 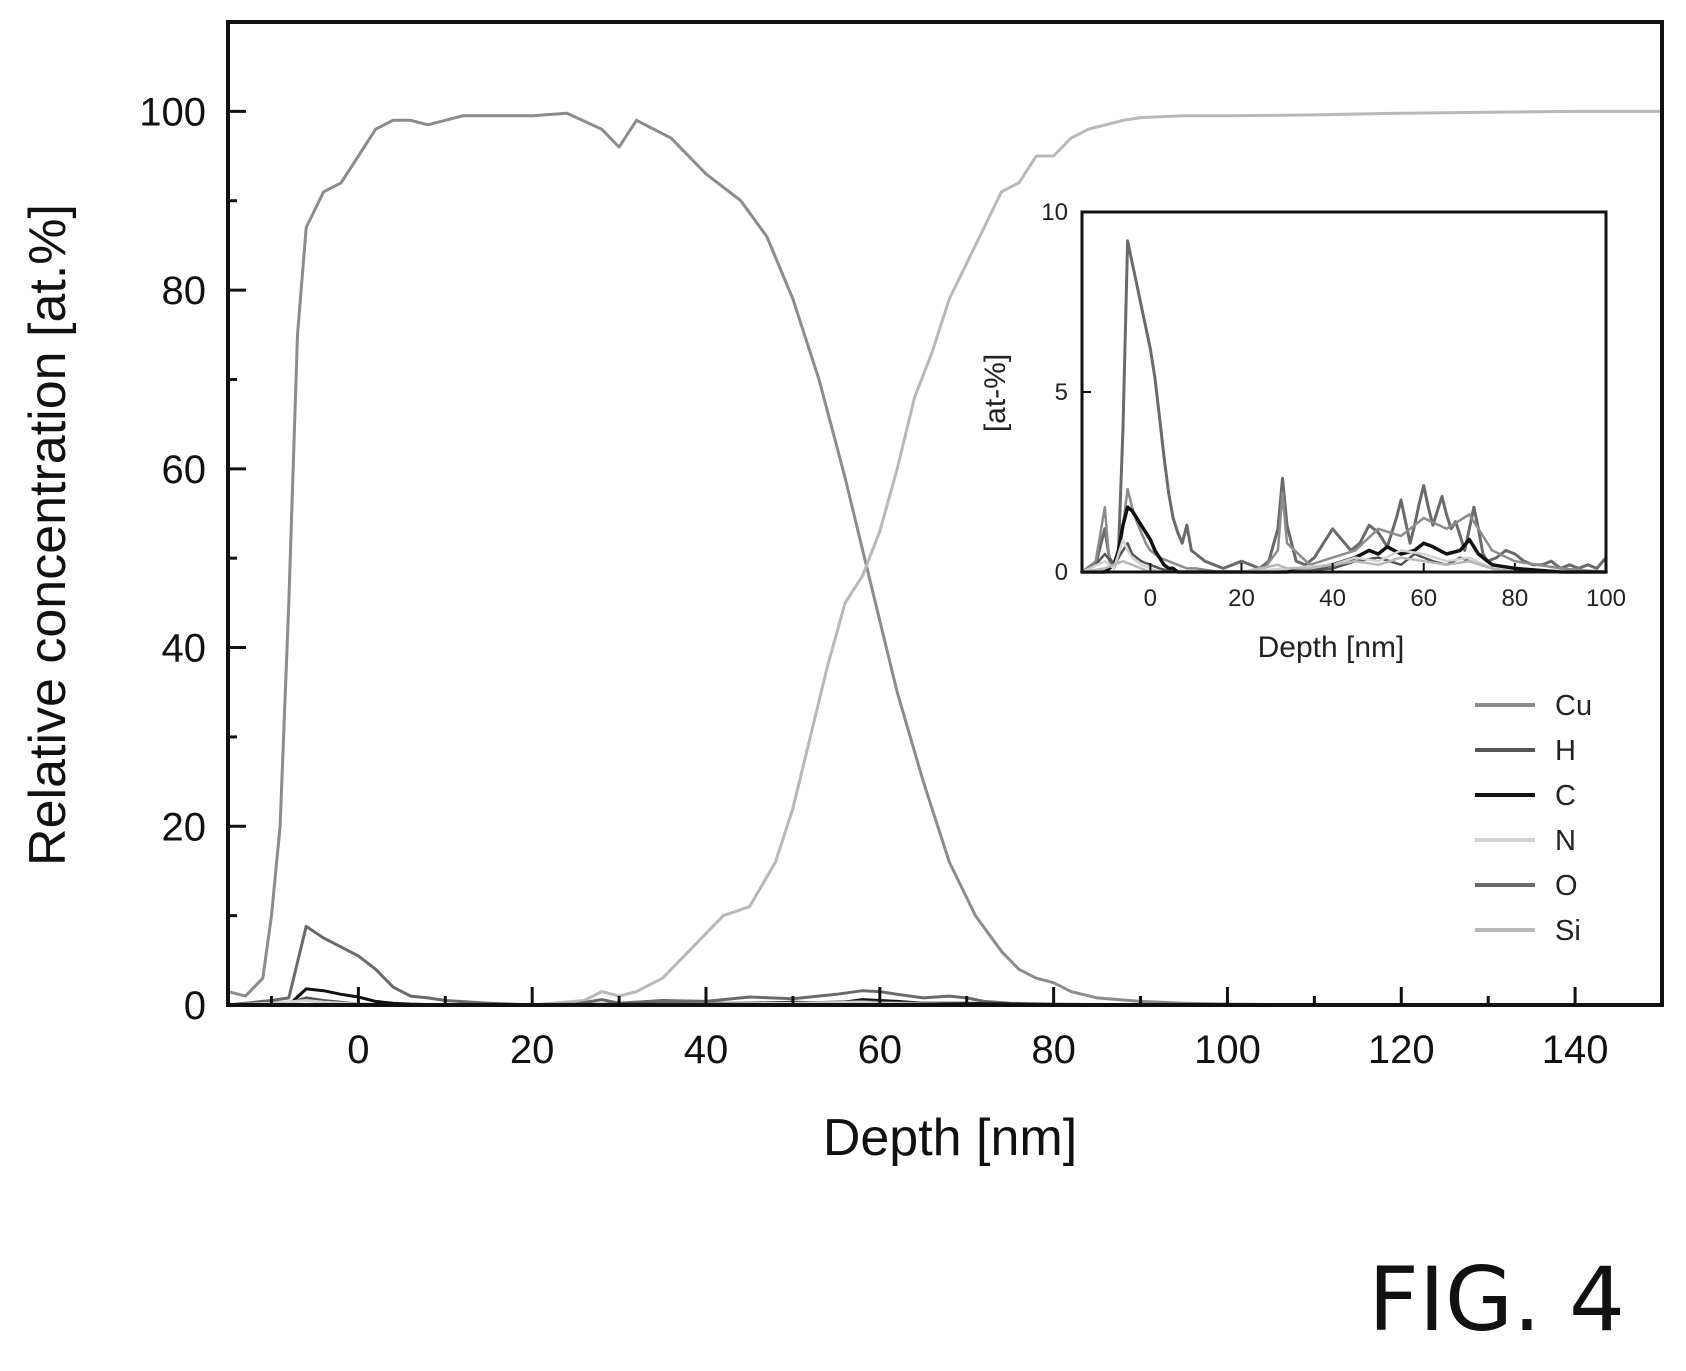 I want to click on legend-label: Cu, so click(x=1573, y=706).